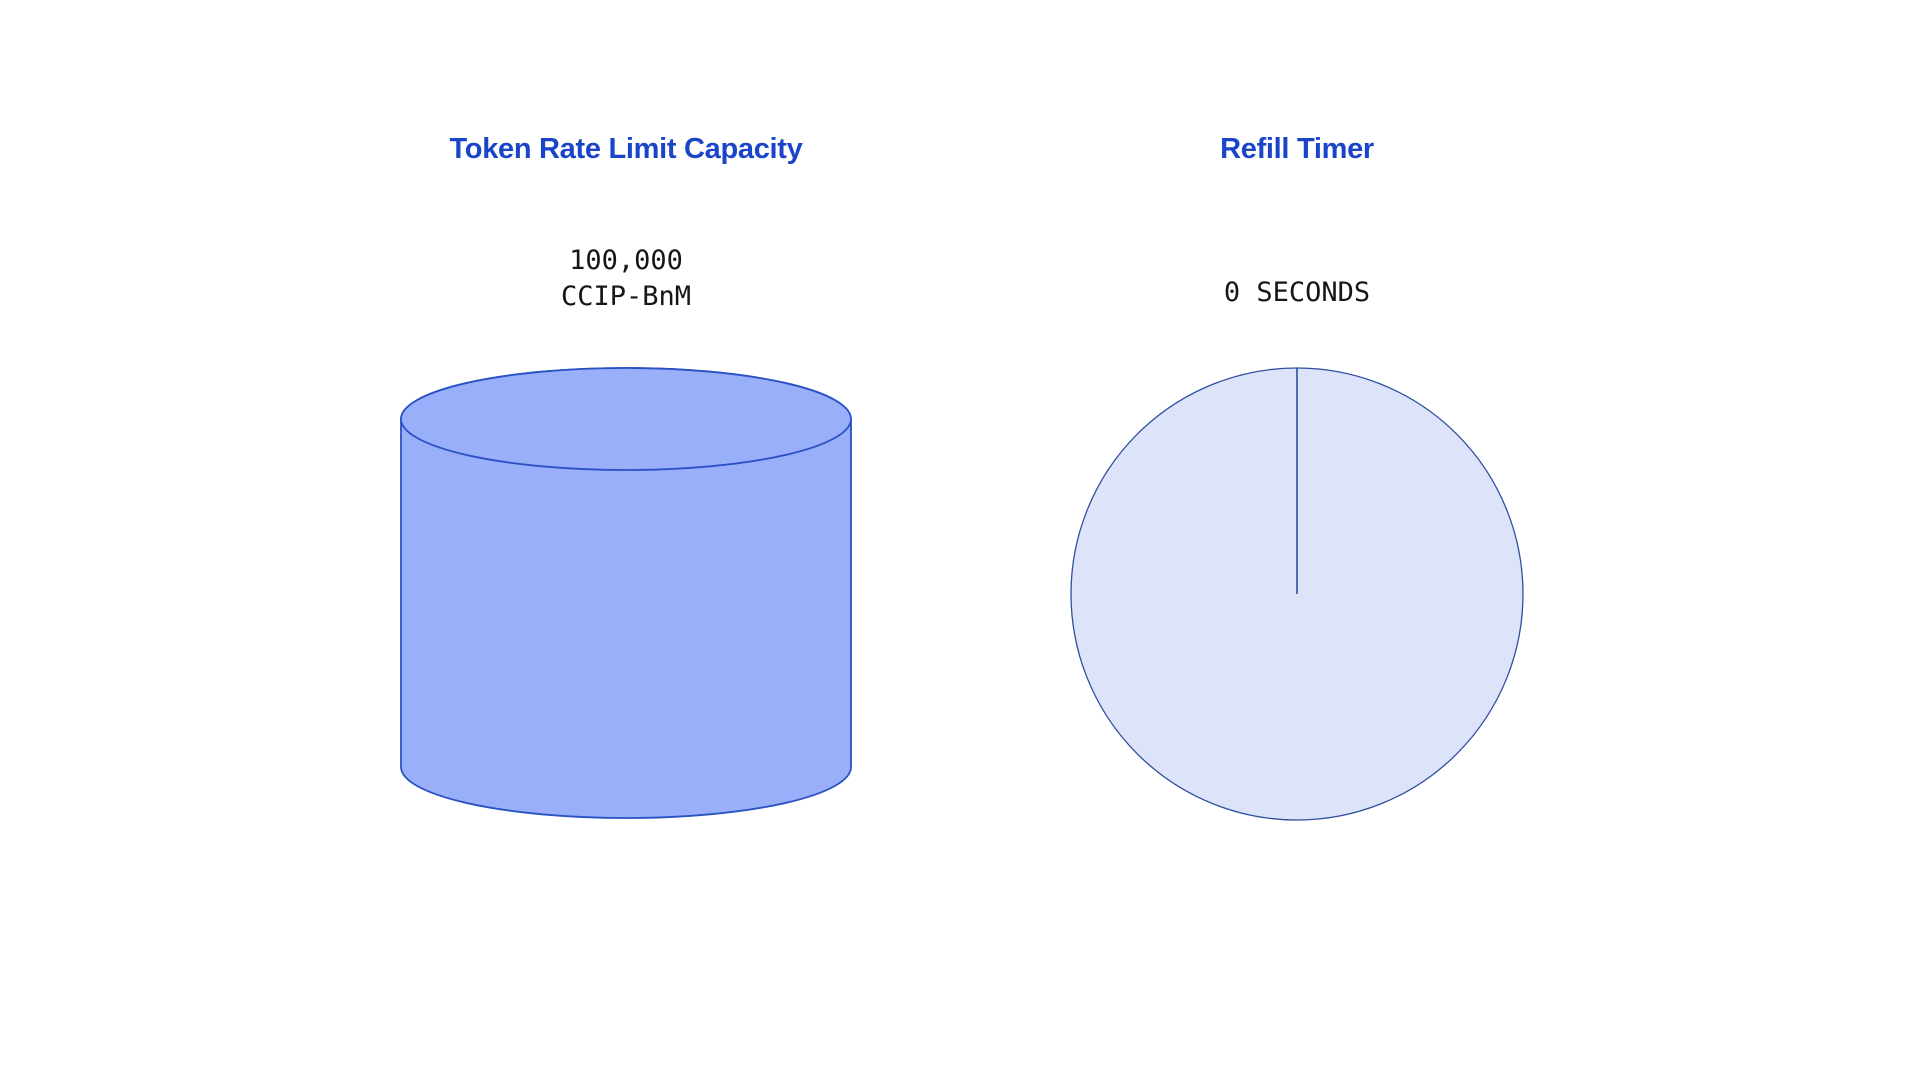 This screenshot has width=1920, height=1080. I want to click on refill-chart-title: Refill Timer, so click(1297, 149).